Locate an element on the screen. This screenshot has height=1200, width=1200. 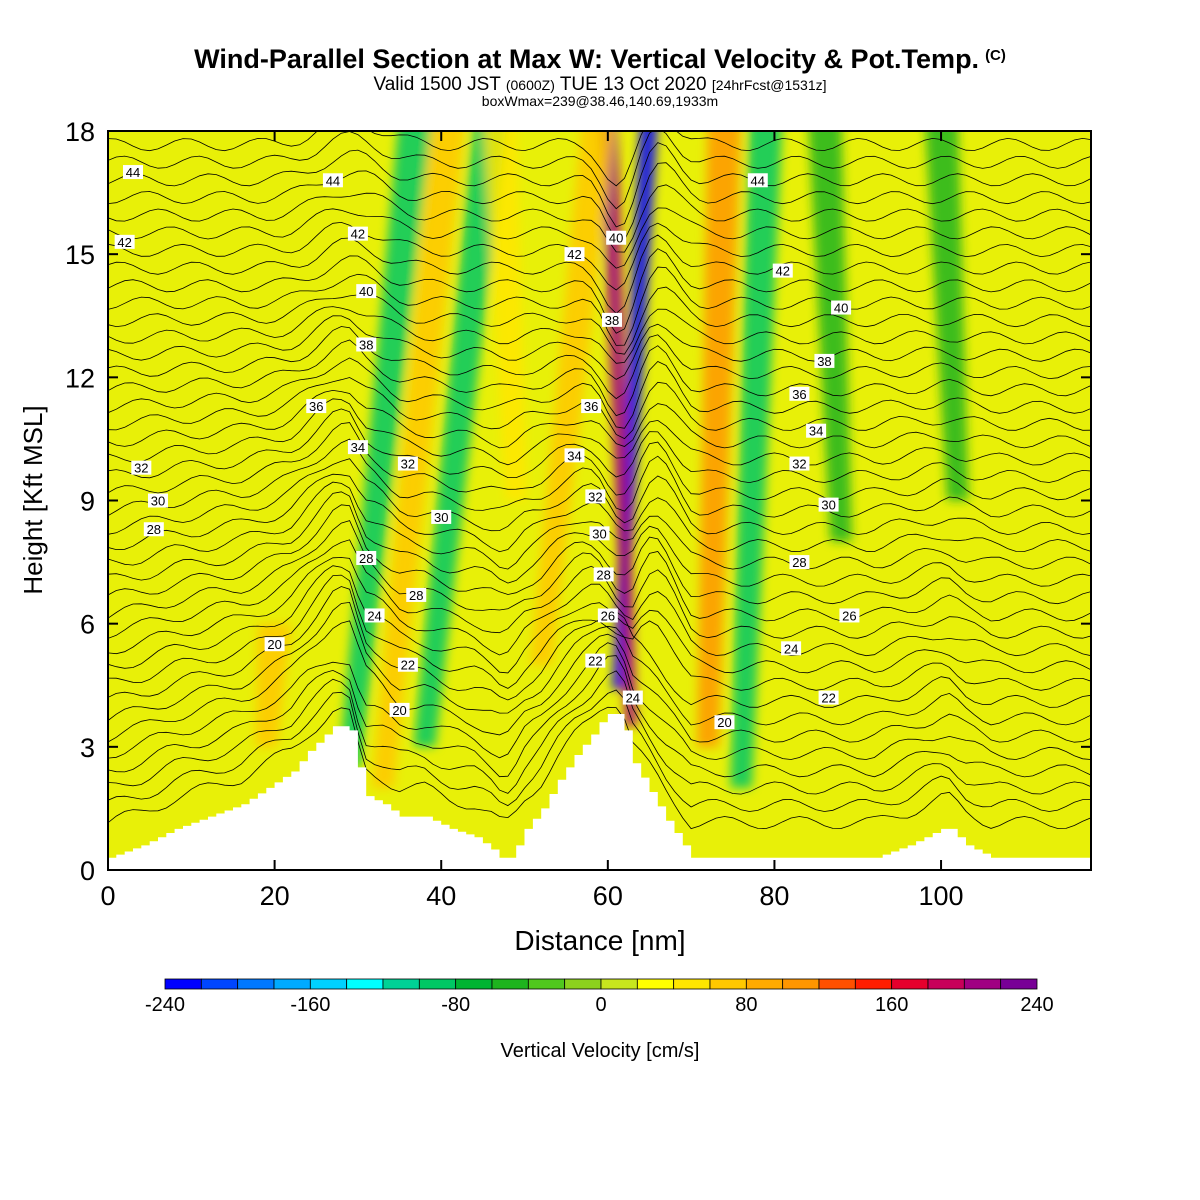
colorbar-tick-2: -80 is located at coordinates (455, 1005).